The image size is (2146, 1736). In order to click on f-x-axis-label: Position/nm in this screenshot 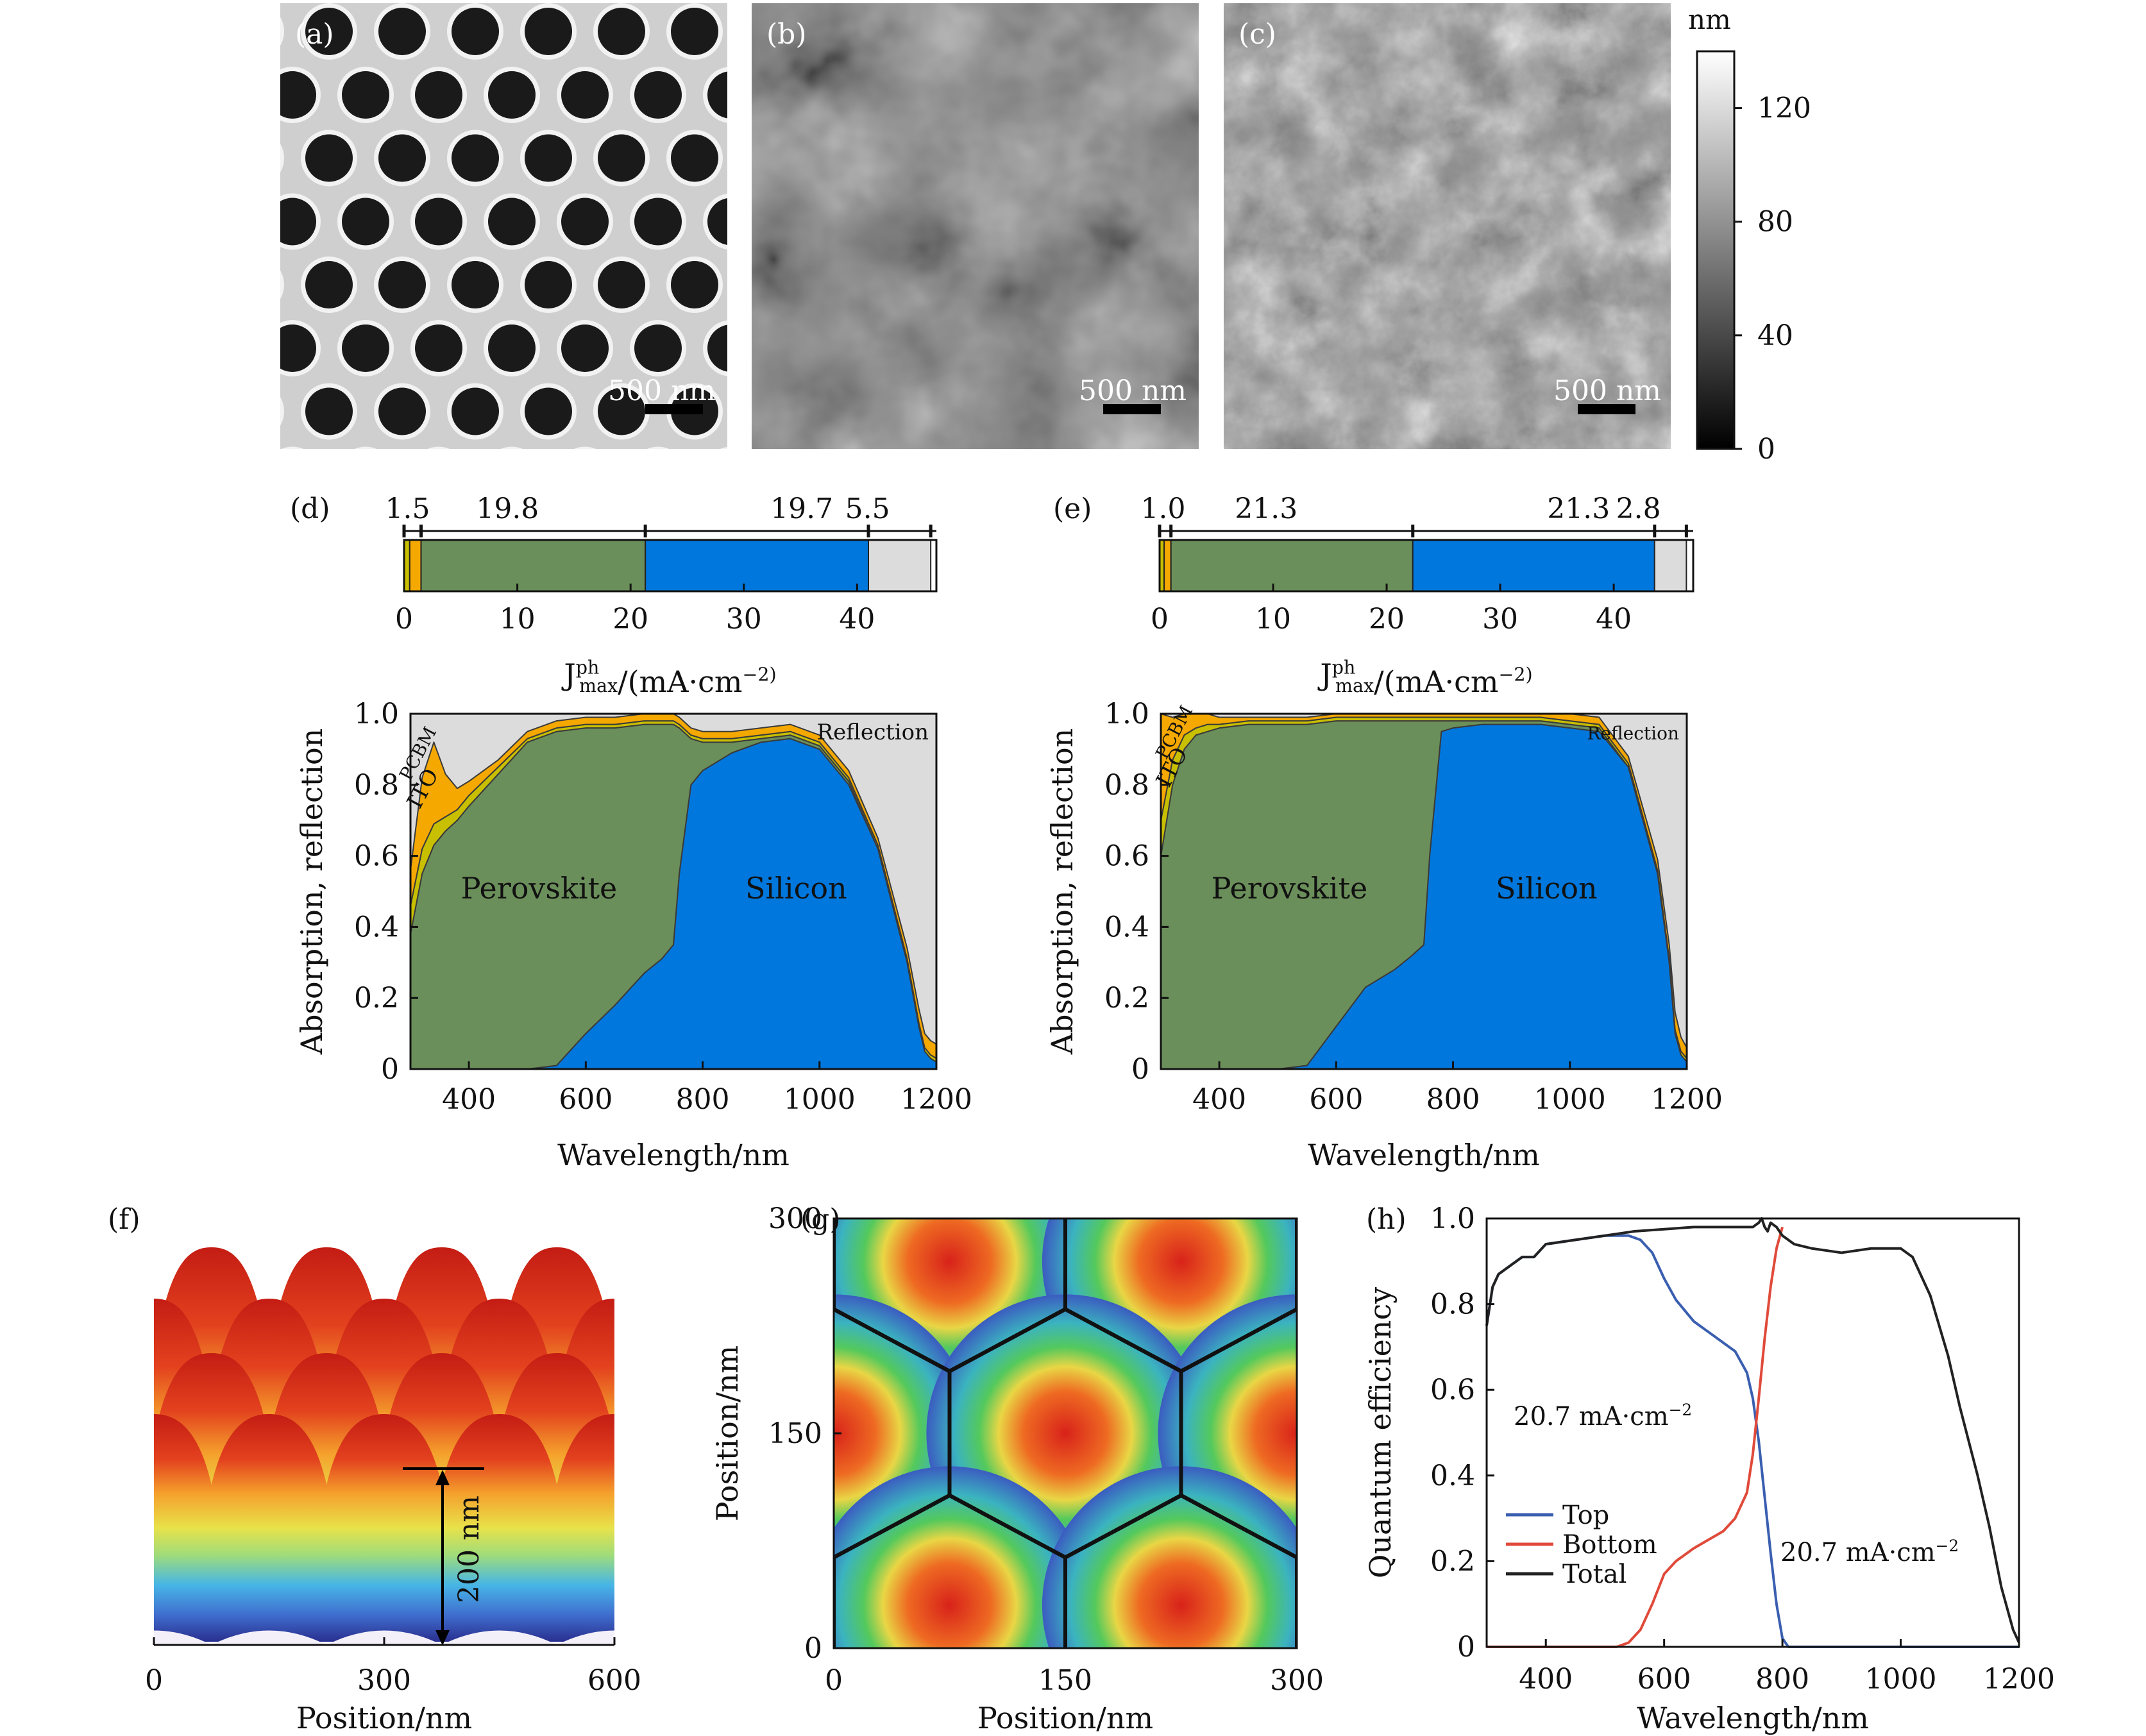, I will do `click(384, 1718)`.